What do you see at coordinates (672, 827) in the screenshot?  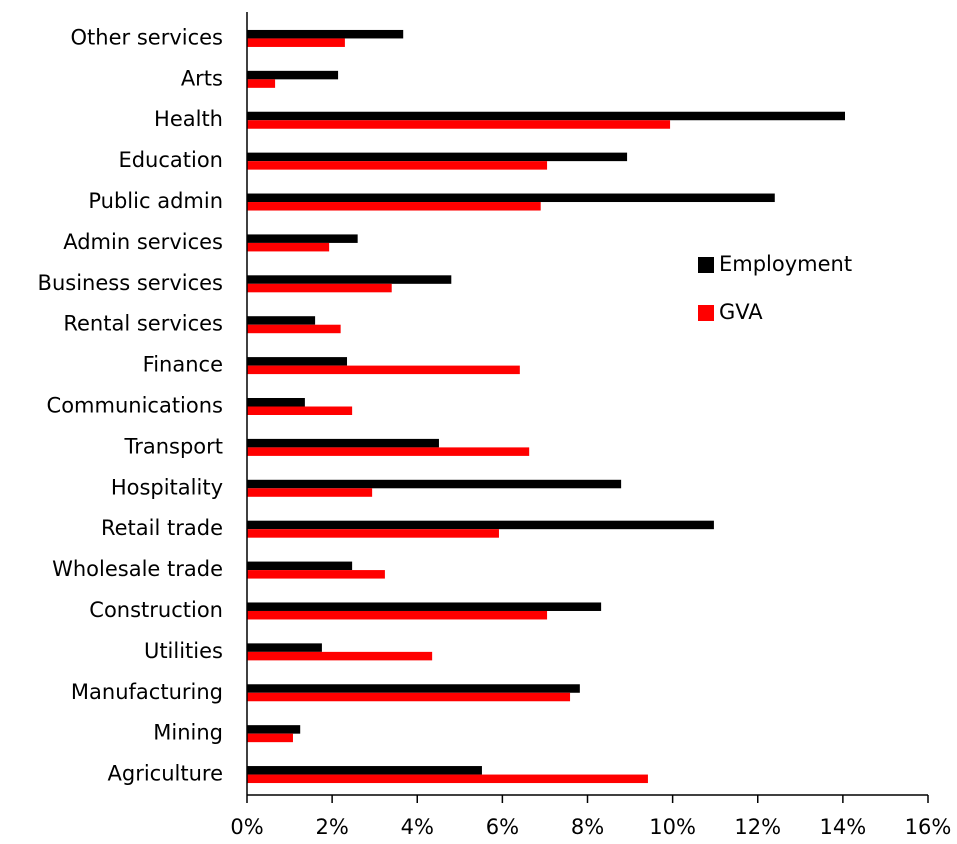 I see `x-tick-label: 10%` at bounding box center [672, 827].